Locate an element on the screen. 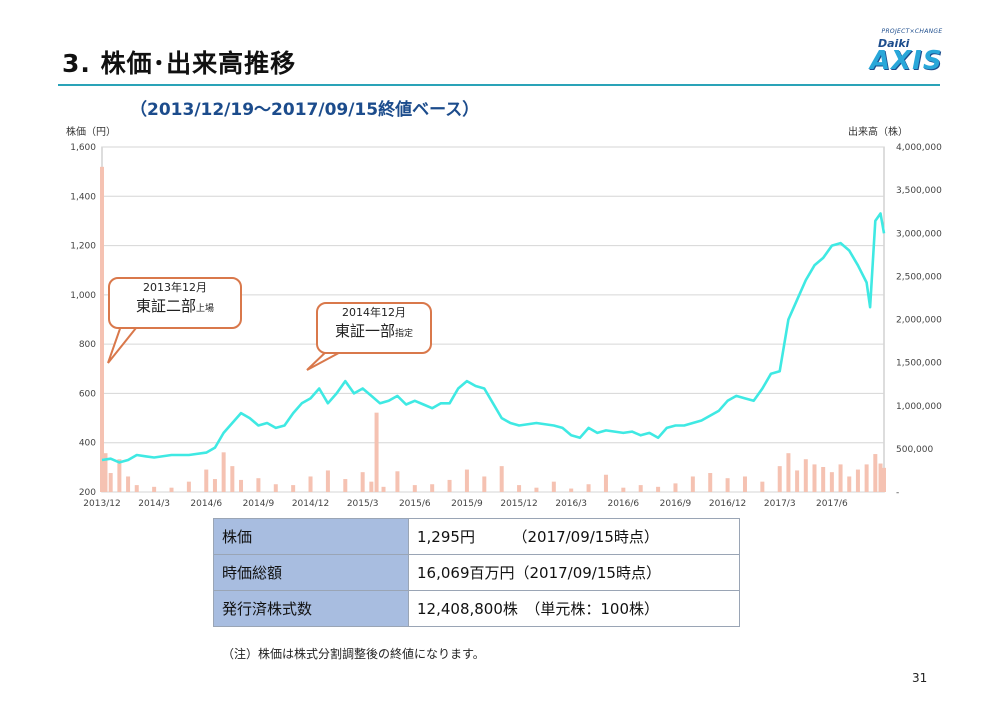  y-tick-label: 600 is located at coordinates (87, 394).